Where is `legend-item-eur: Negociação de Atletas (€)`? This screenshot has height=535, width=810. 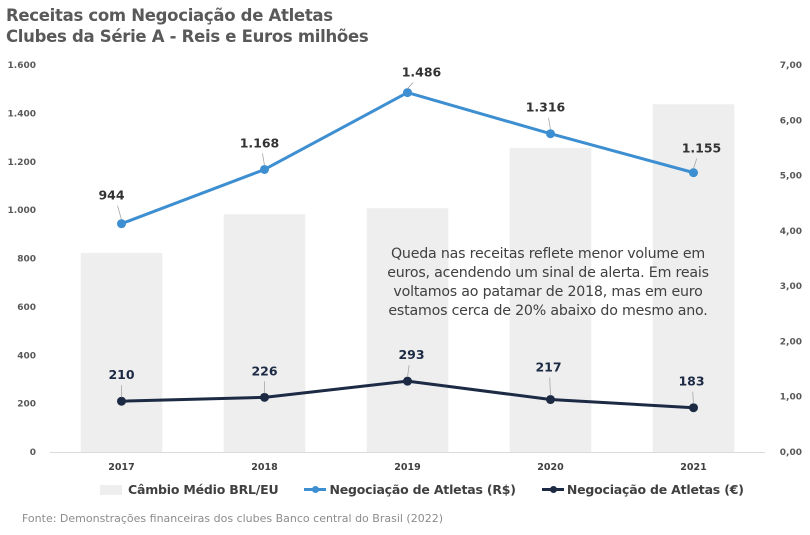
legend-item-eur: Negociação de Atletas (€) is located at coordinates (642, 489).